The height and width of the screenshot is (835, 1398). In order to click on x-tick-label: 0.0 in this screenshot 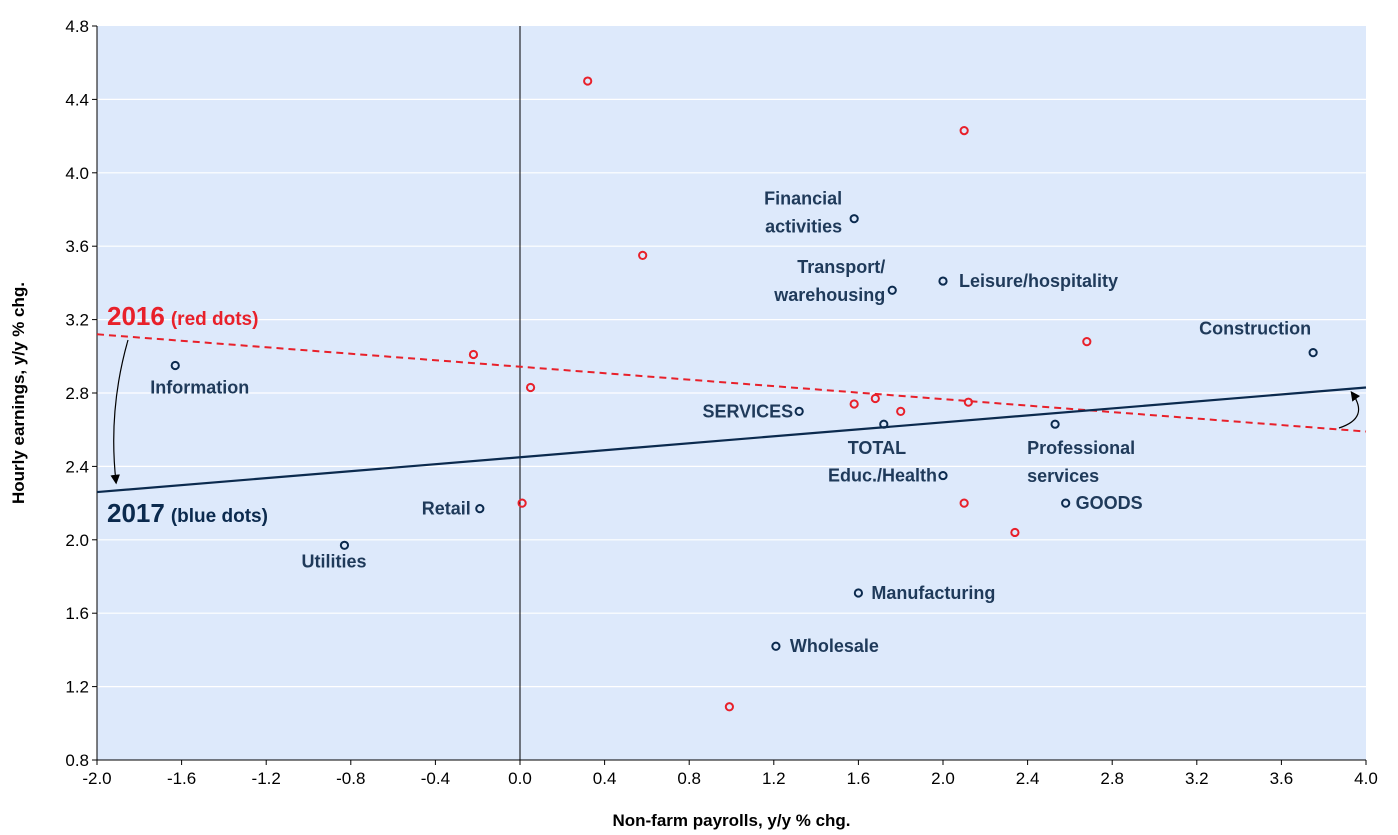, I will do `click(520, 778)`.